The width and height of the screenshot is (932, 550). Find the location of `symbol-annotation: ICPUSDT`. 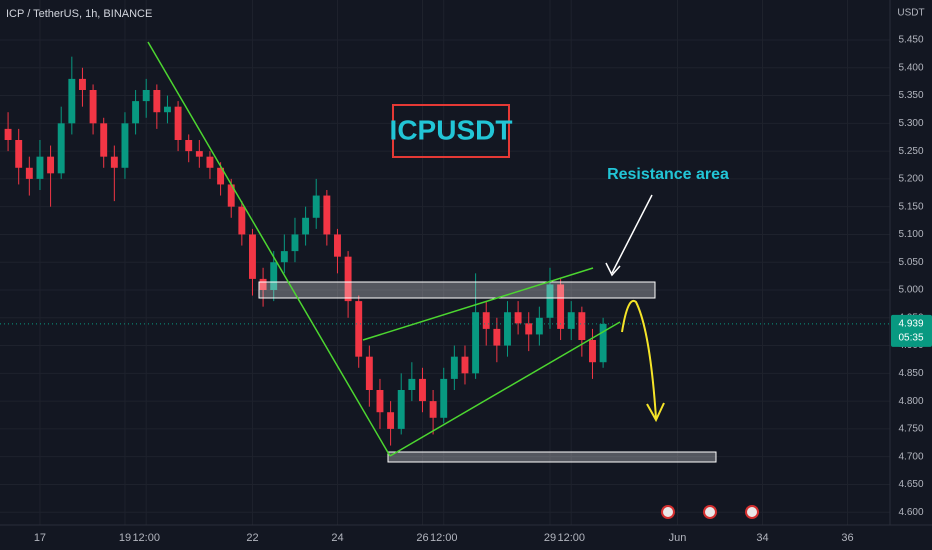

symbol-annotation: ICPUSDT is located at coordinates (451, 129).